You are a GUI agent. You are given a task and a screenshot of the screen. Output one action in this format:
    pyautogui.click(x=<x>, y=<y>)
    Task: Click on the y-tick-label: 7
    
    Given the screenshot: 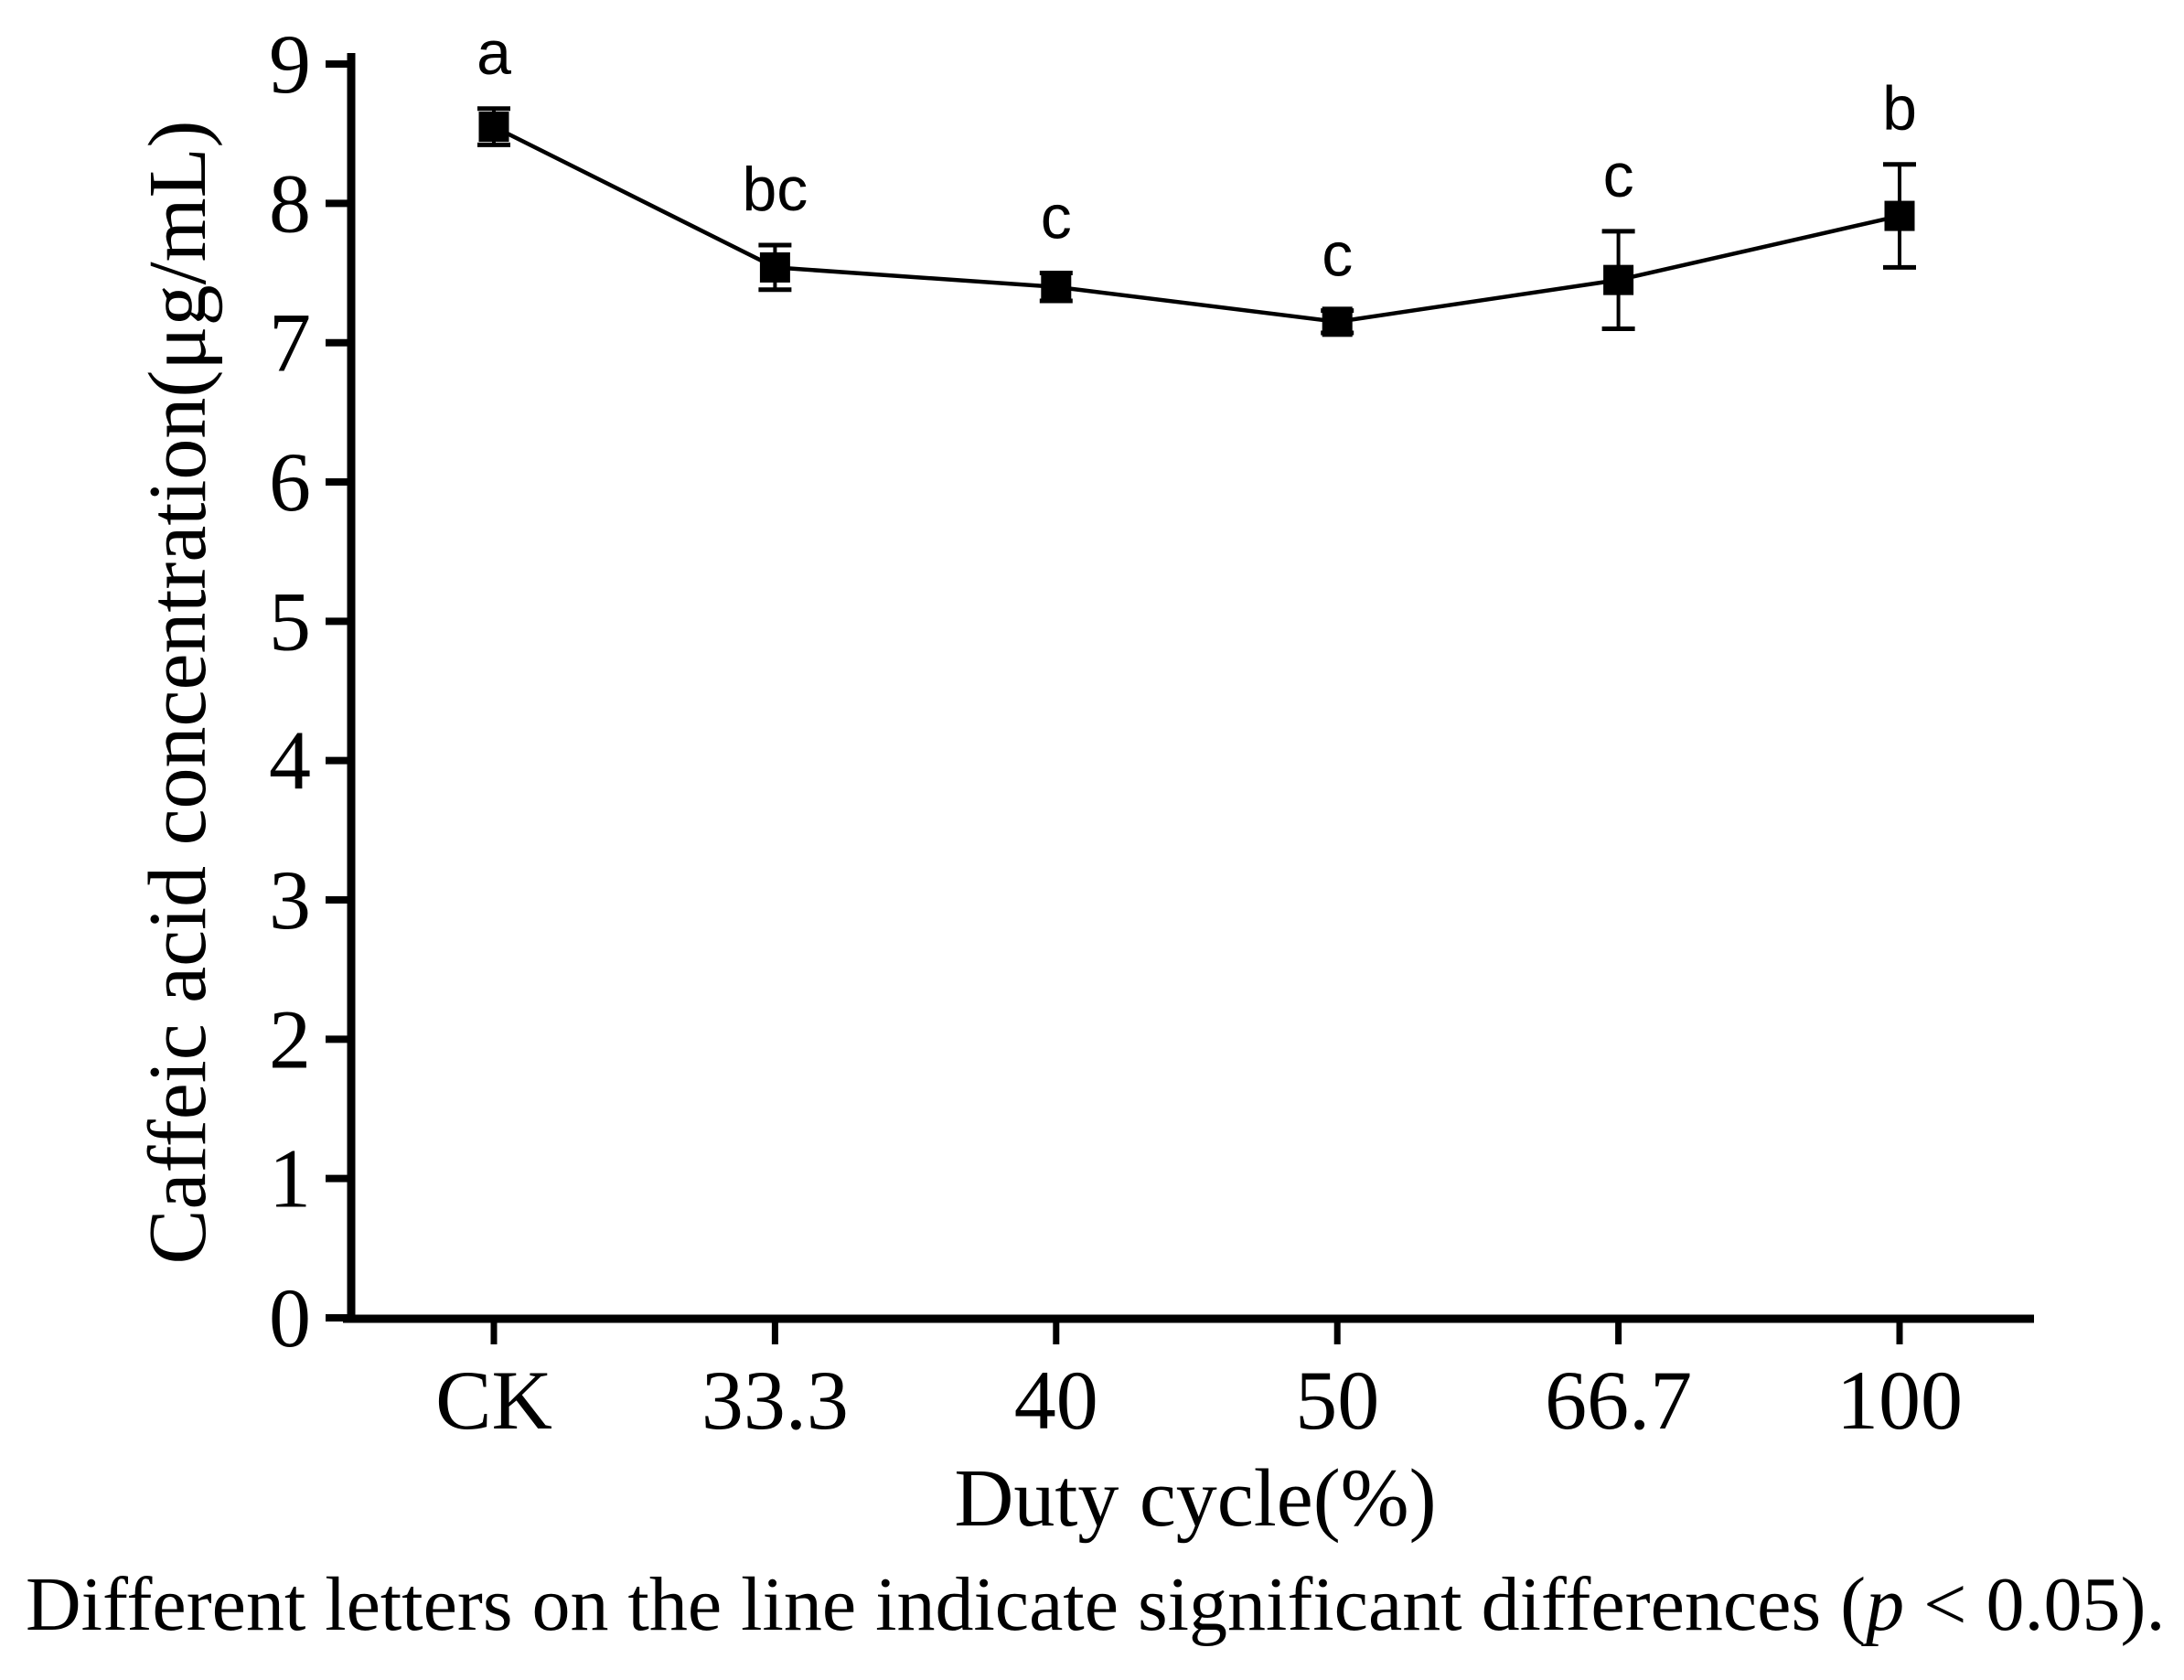 What is the action you would take?
    pyautogui.click(x=290, y=343)
    